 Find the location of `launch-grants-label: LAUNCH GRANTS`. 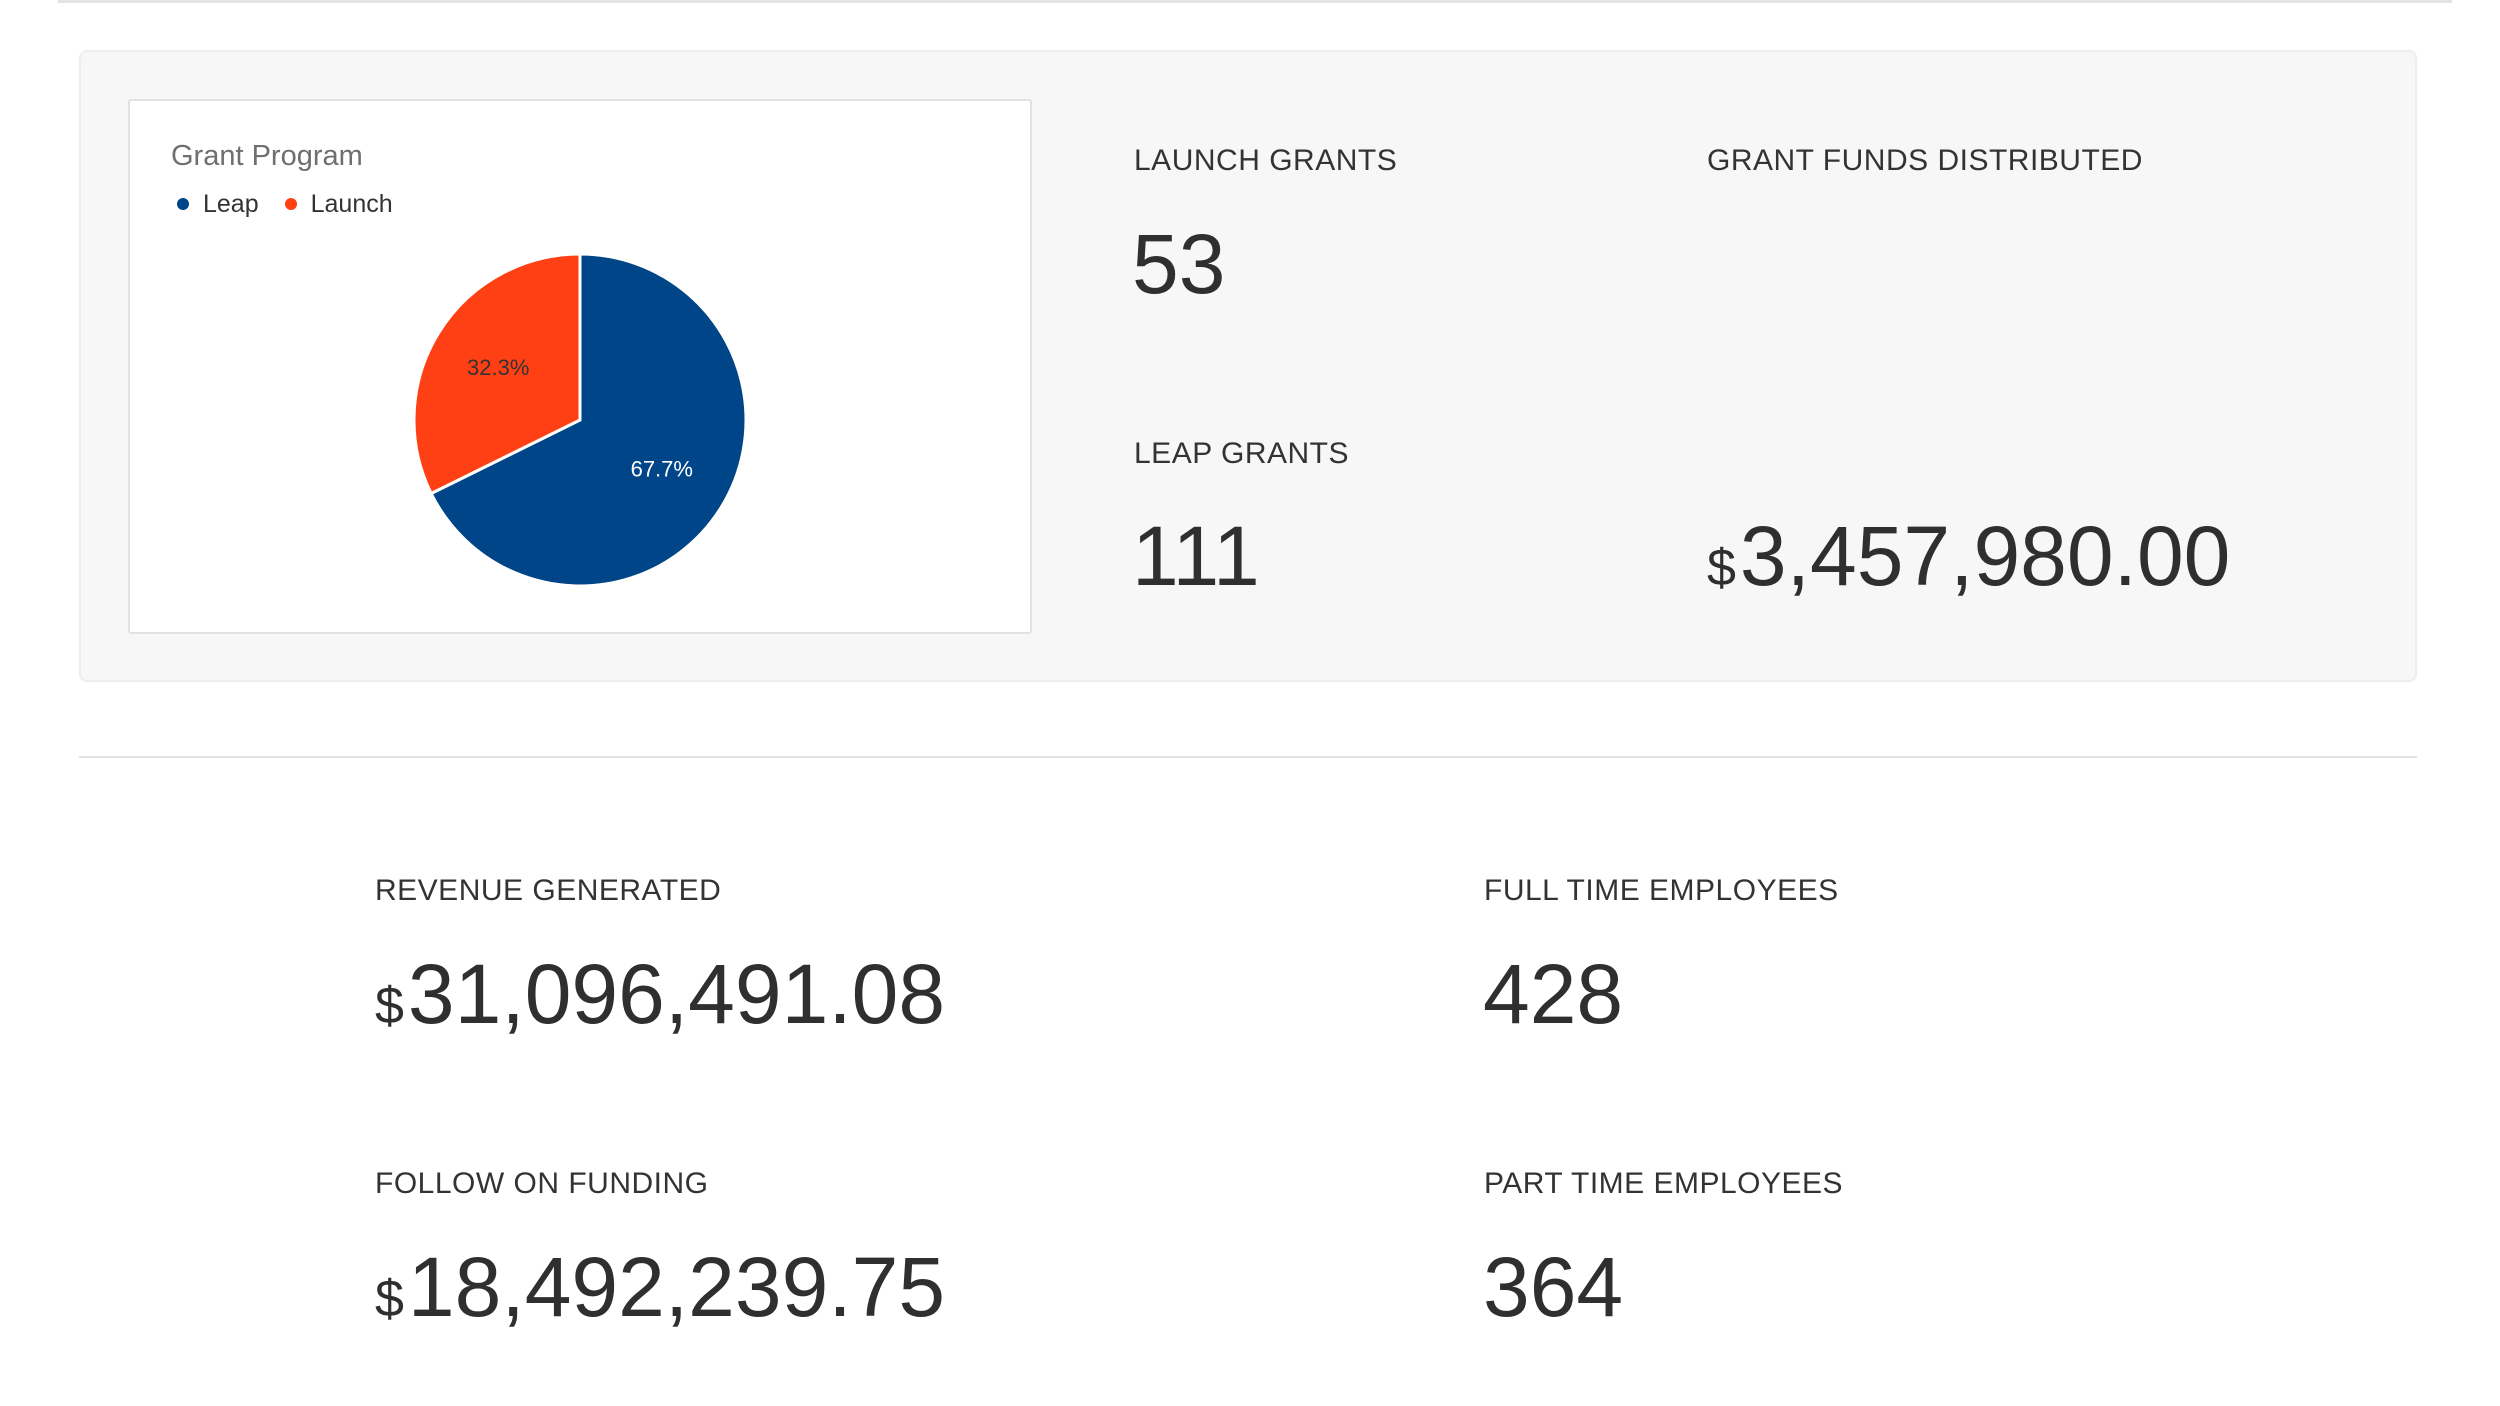

launch-grants-label: LAUNCH GRANTS is located at coordinates (1266, 160).